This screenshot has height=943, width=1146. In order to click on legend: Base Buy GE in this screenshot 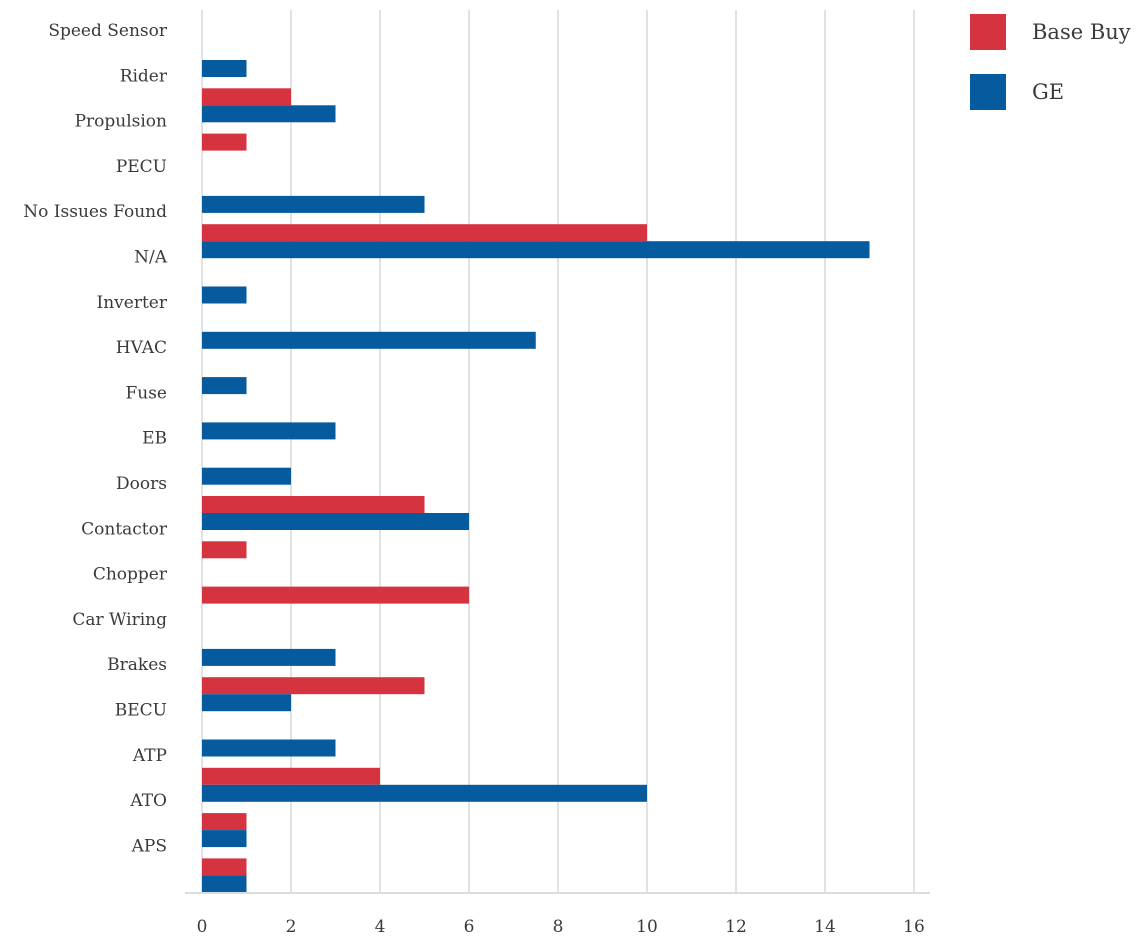, I will do `click(1050, 68)`.